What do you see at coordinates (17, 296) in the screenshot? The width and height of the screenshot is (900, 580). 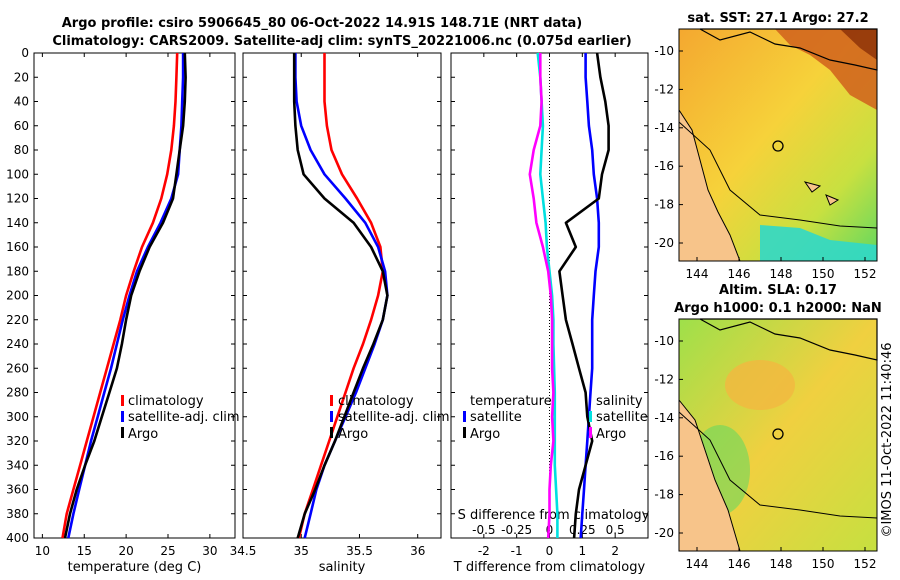 I see `y-tick-label: 200` at bounding box center [17, 296].